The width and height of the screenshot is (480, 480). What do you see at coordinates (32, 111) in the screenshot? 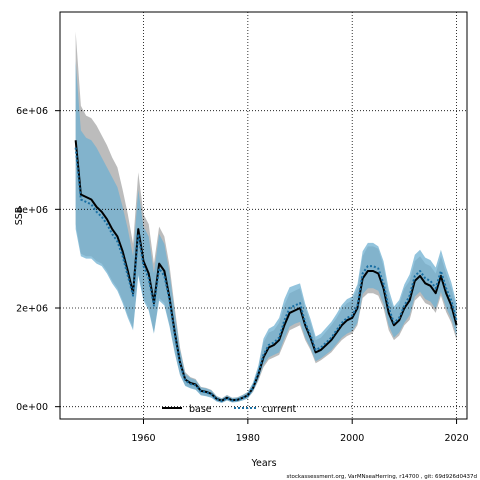
I see `y-tick-label-3: 6e+06` at bounding box center [32, 111].